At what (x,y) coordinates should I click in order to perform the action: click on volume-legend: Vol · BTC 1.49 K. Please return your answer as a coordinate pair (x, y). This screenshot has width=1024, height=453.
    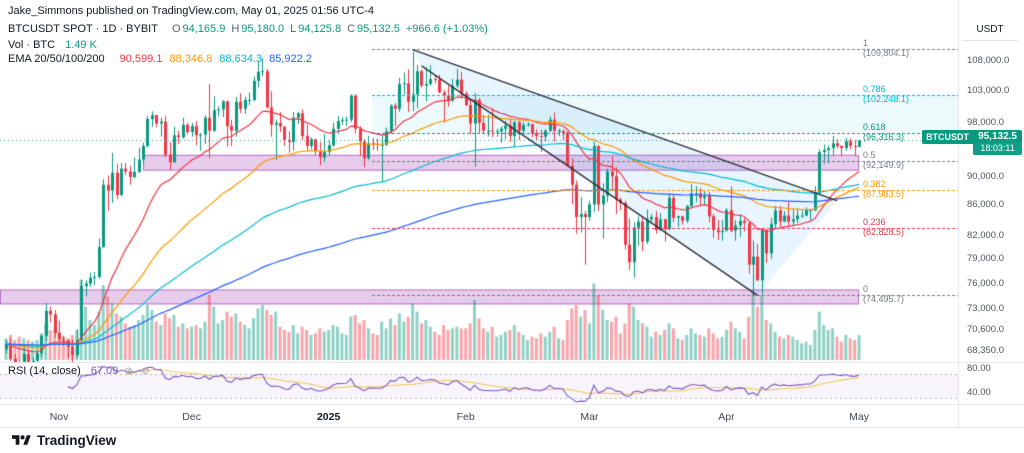
    Looking at the image, I should click on (52, 45).